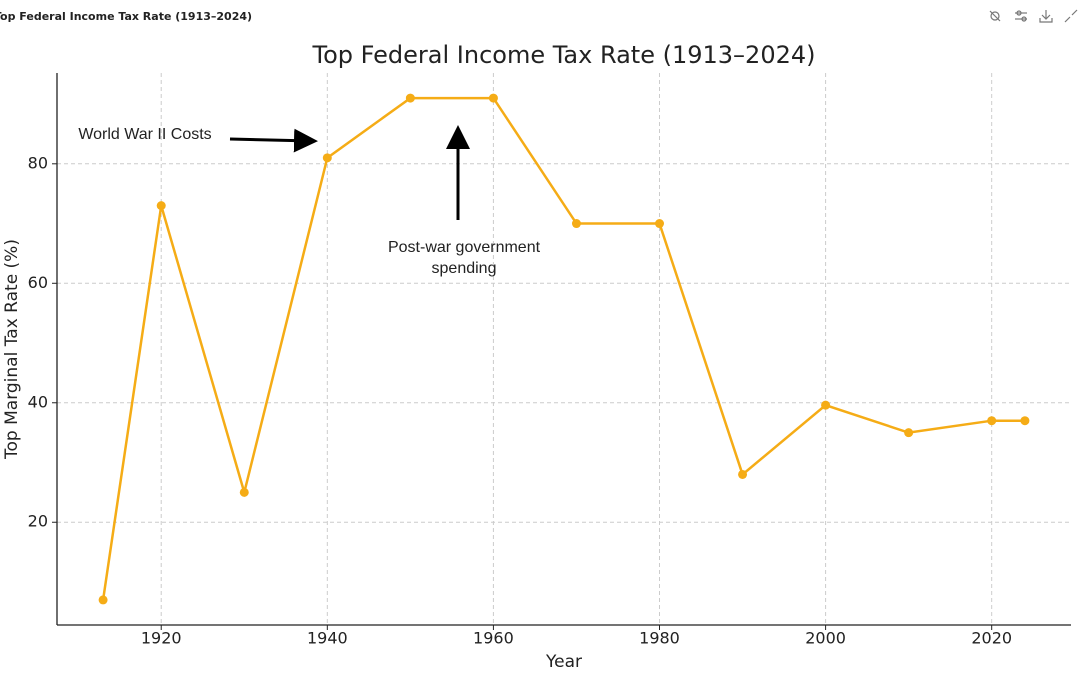  Describe the element at coordinates (327, 638) in the screenshot. I see `x-tick-label: 1940` at that location.